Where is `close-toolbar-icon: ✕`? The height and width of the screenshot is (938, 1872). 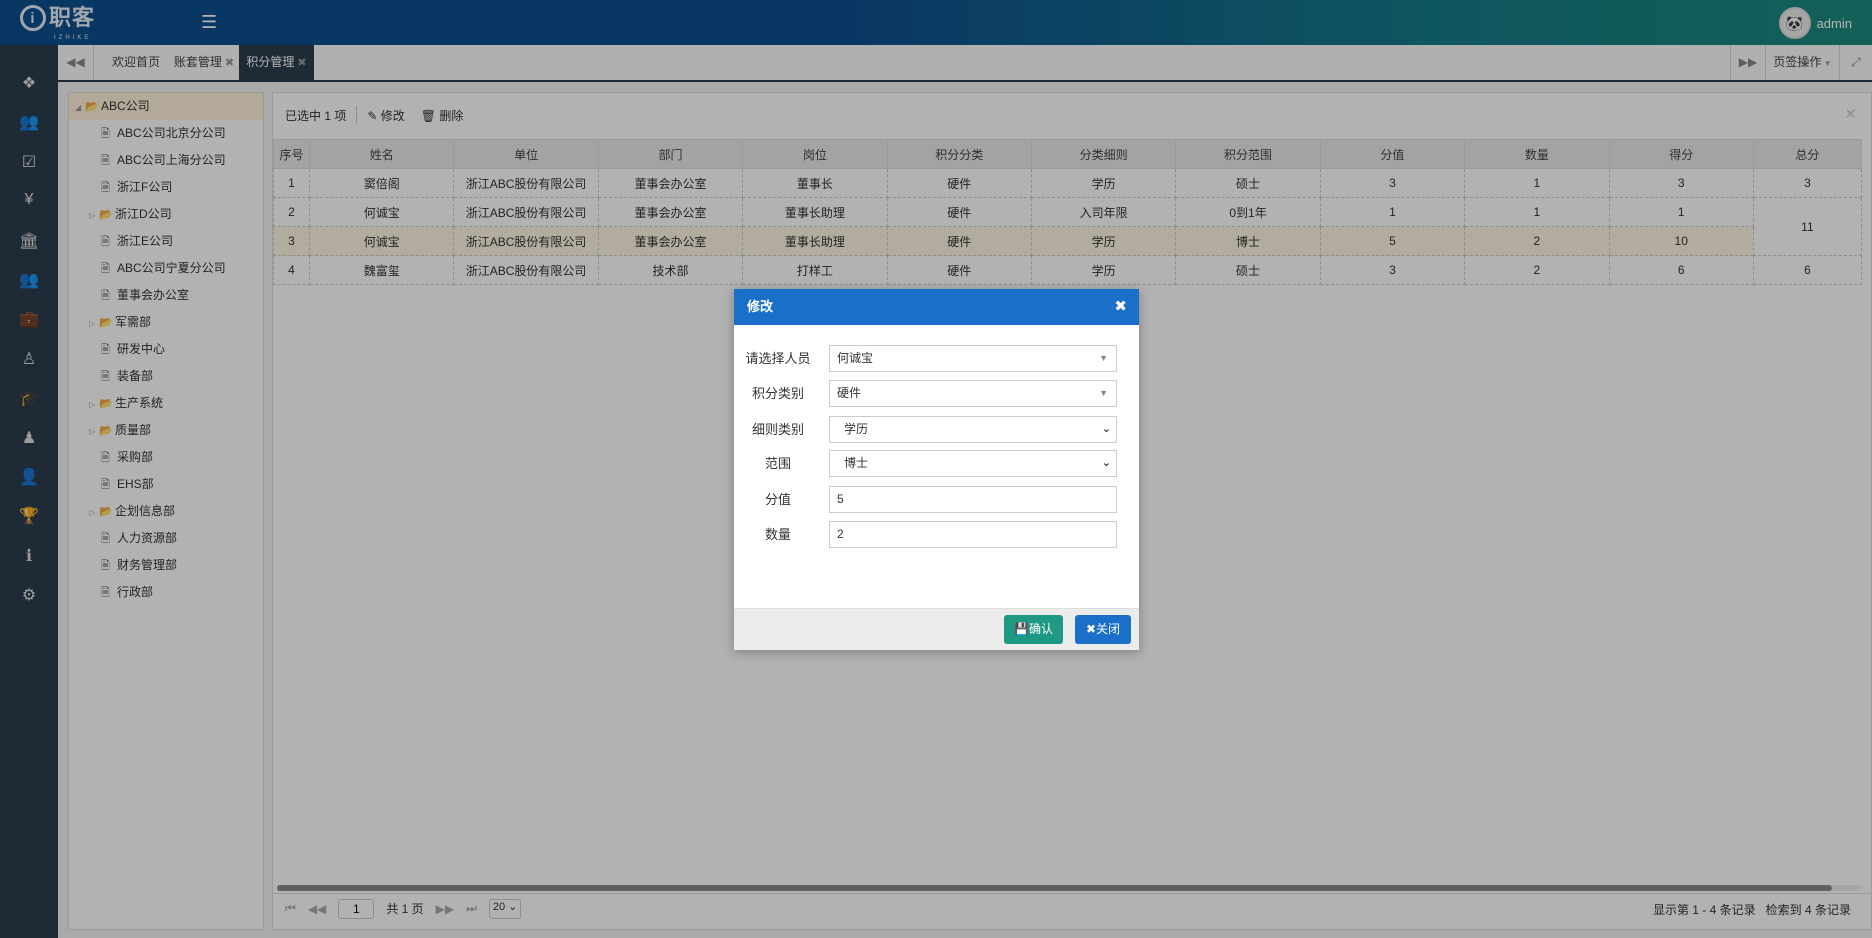 close-toolbar-icon: ✕ is located at coordinates (1850, 114).